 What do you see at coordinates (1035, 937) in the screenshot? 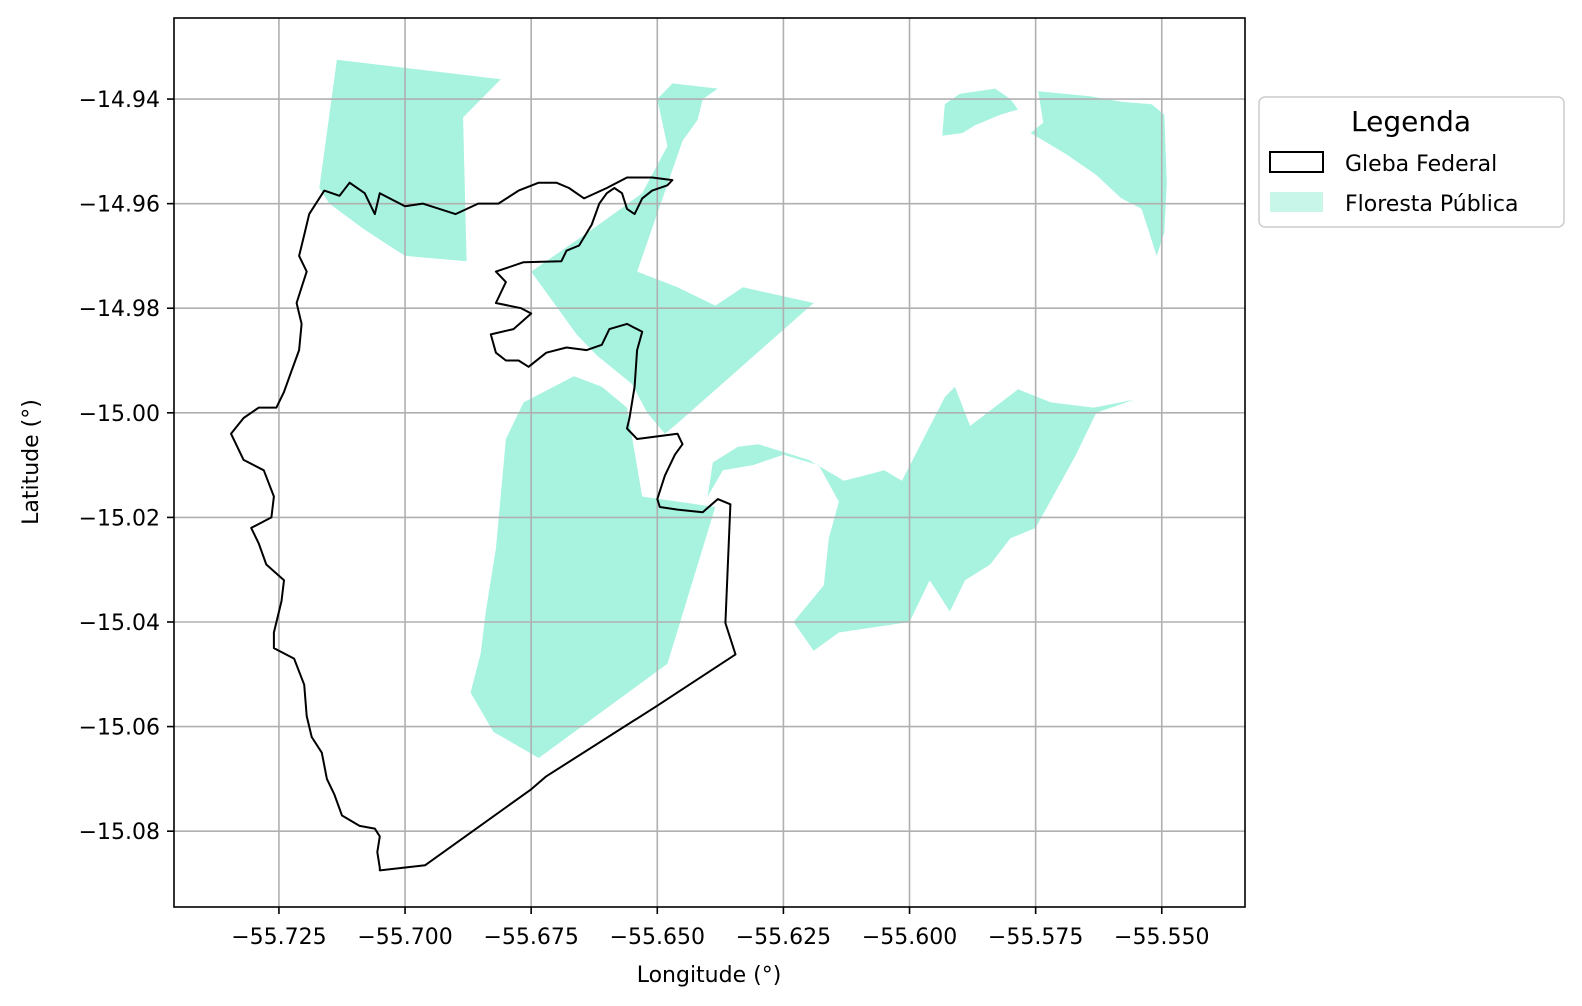
I see `x-tick-label: −55.575` at bounding box center [1035, 937].